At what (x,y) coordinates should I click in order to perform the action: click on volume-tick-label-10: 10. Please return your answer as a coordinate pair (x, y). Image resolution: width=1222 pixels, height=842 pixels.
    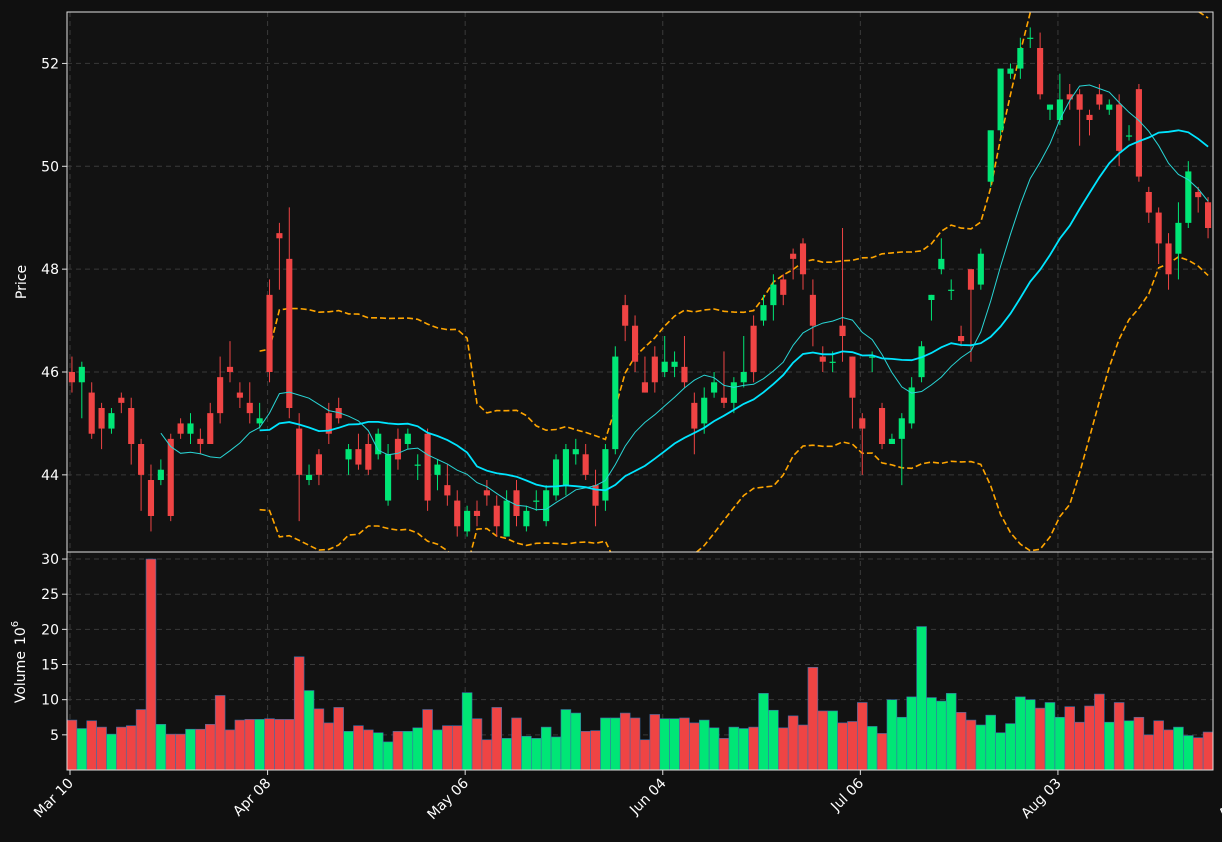
    Looking at the image, I should click on (50, 701).